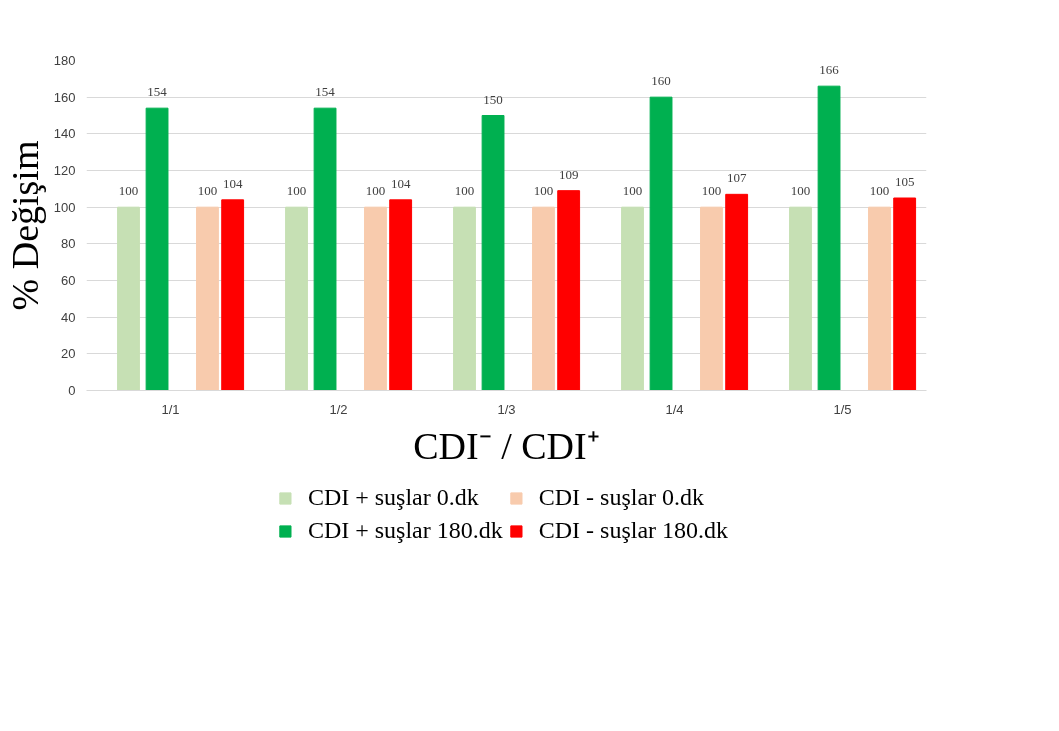 Image resolution: width=1059 pixels, height=731 pixels. I want to click on y-tick-label: 80, so click(68, 244).